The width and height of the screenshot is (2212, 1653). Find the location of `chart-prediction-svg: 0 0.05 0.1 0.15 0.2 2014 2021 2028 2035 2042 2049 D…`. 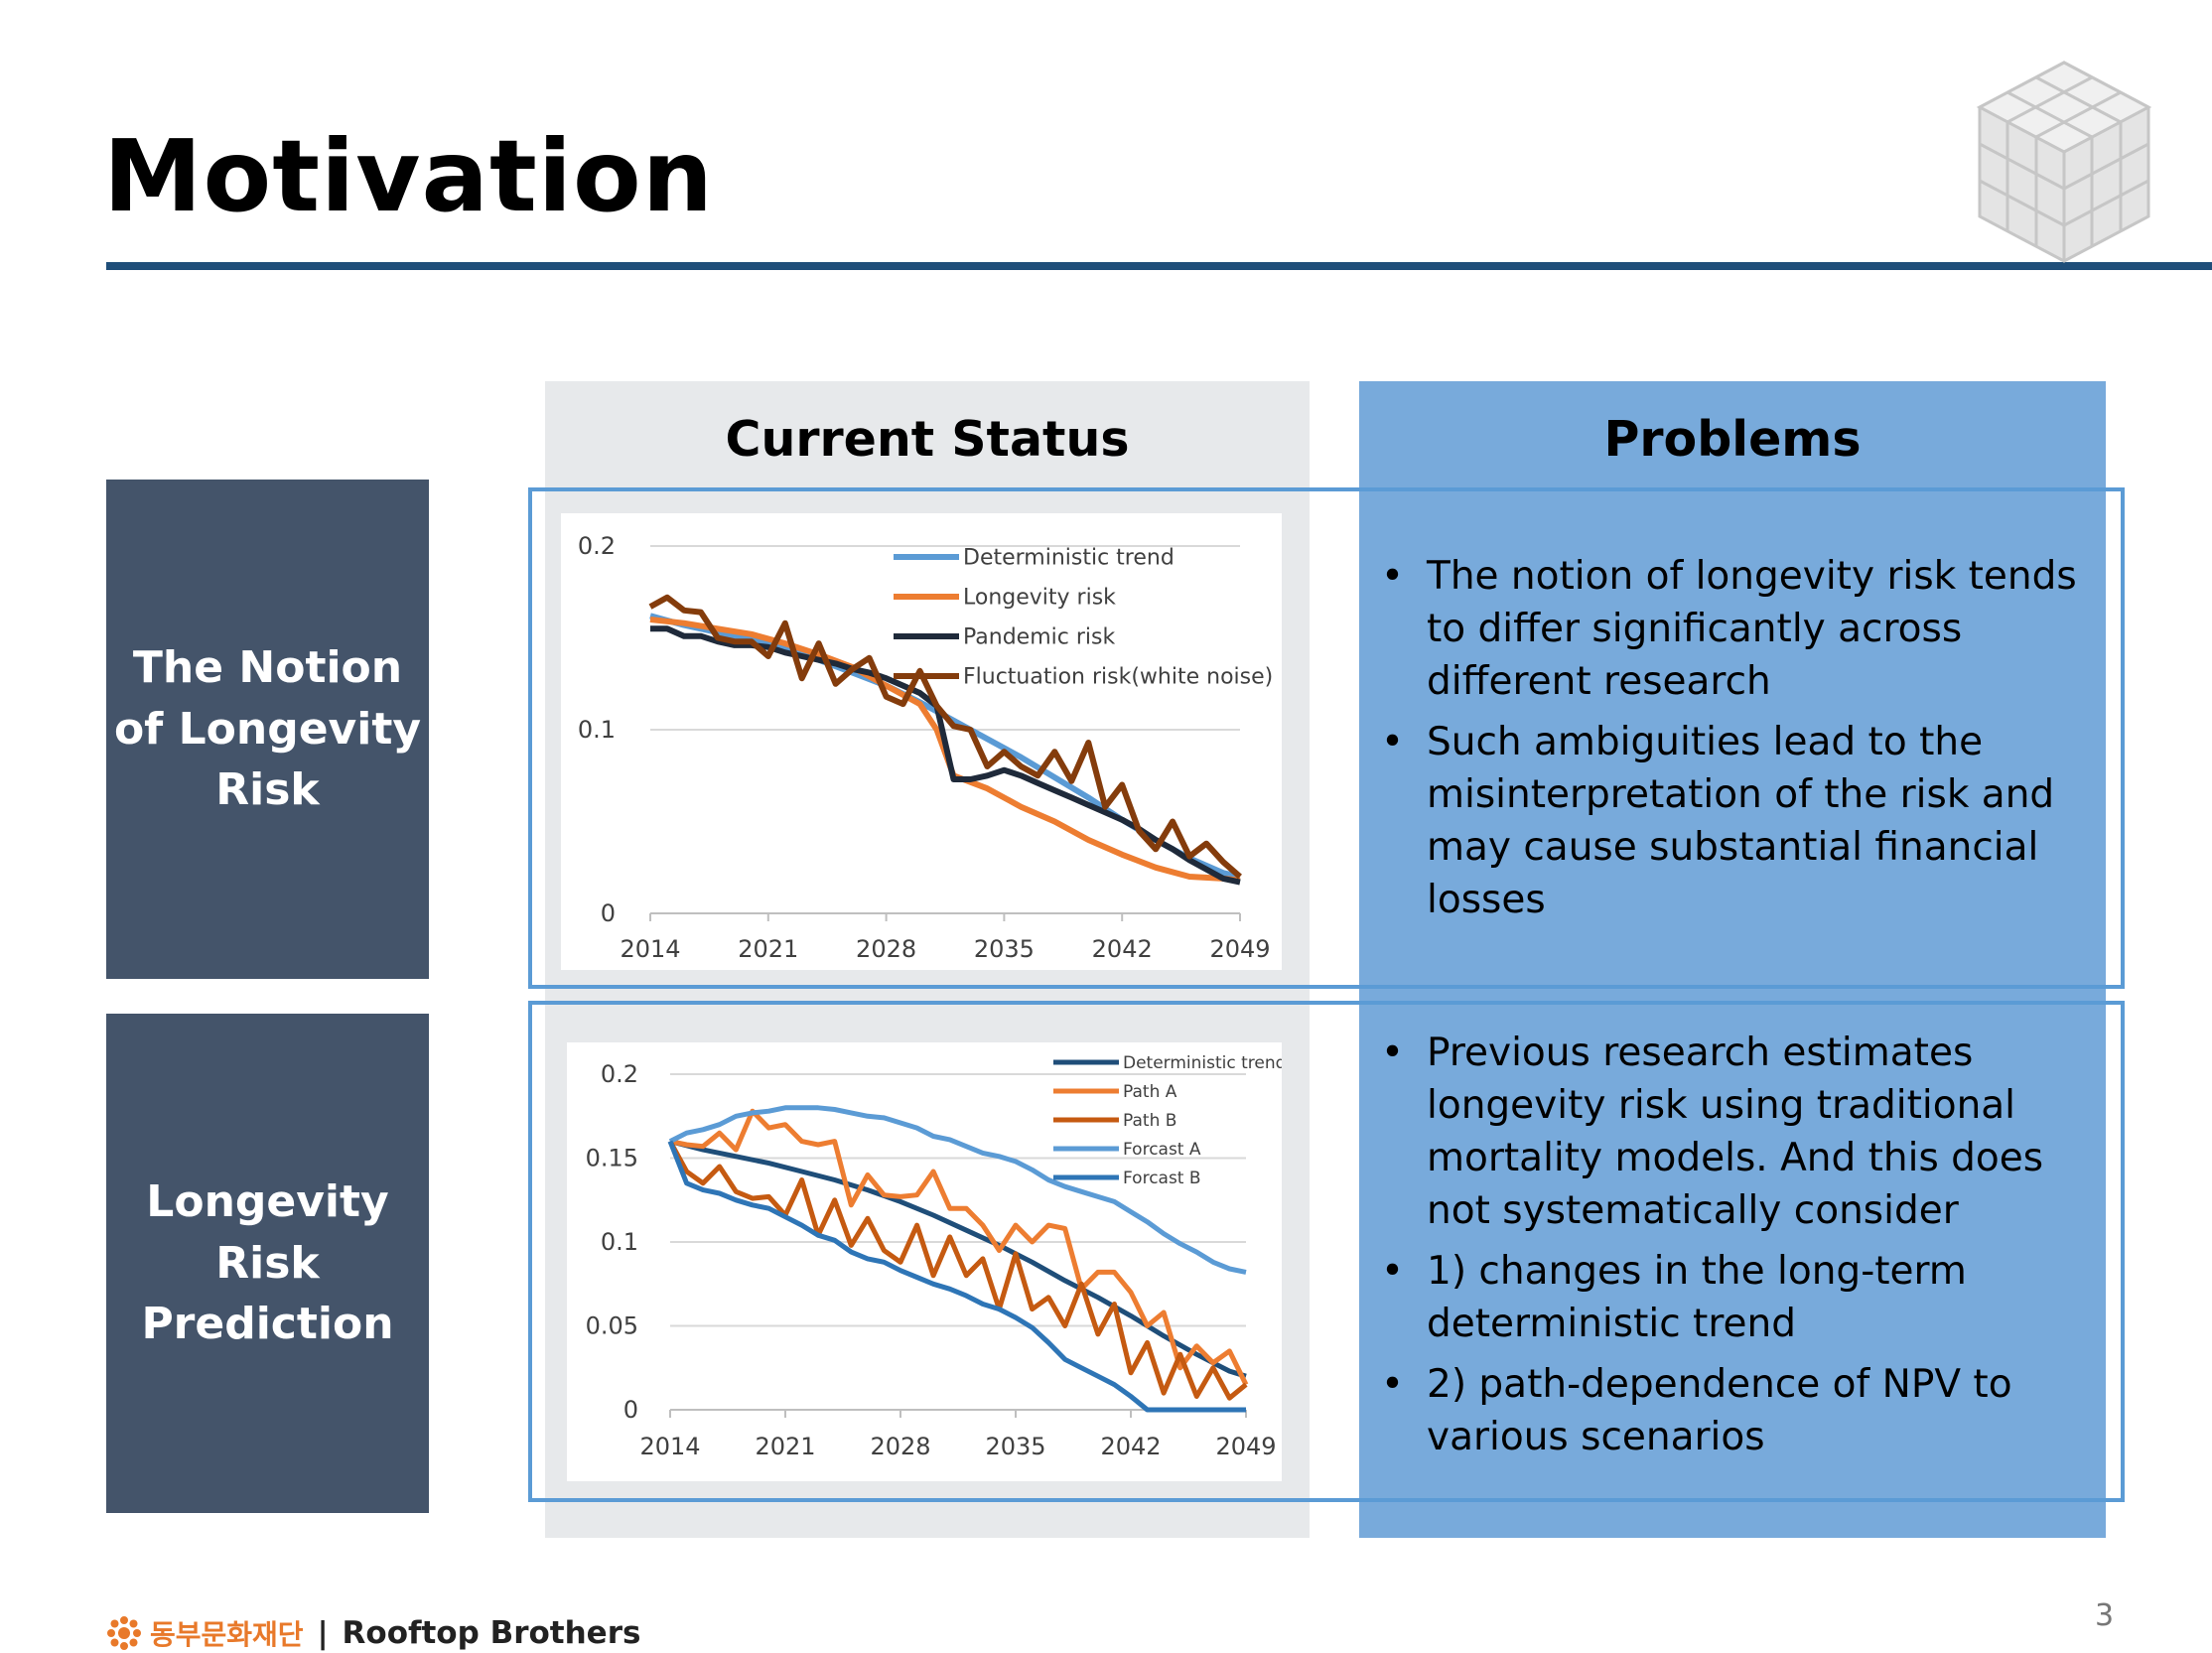

chart-prediction-svg: 0 0.05 0.1 0.15 0.2 2014 2021 2028 2035 2042 2049 D… is located at coordinates (936, 1256).